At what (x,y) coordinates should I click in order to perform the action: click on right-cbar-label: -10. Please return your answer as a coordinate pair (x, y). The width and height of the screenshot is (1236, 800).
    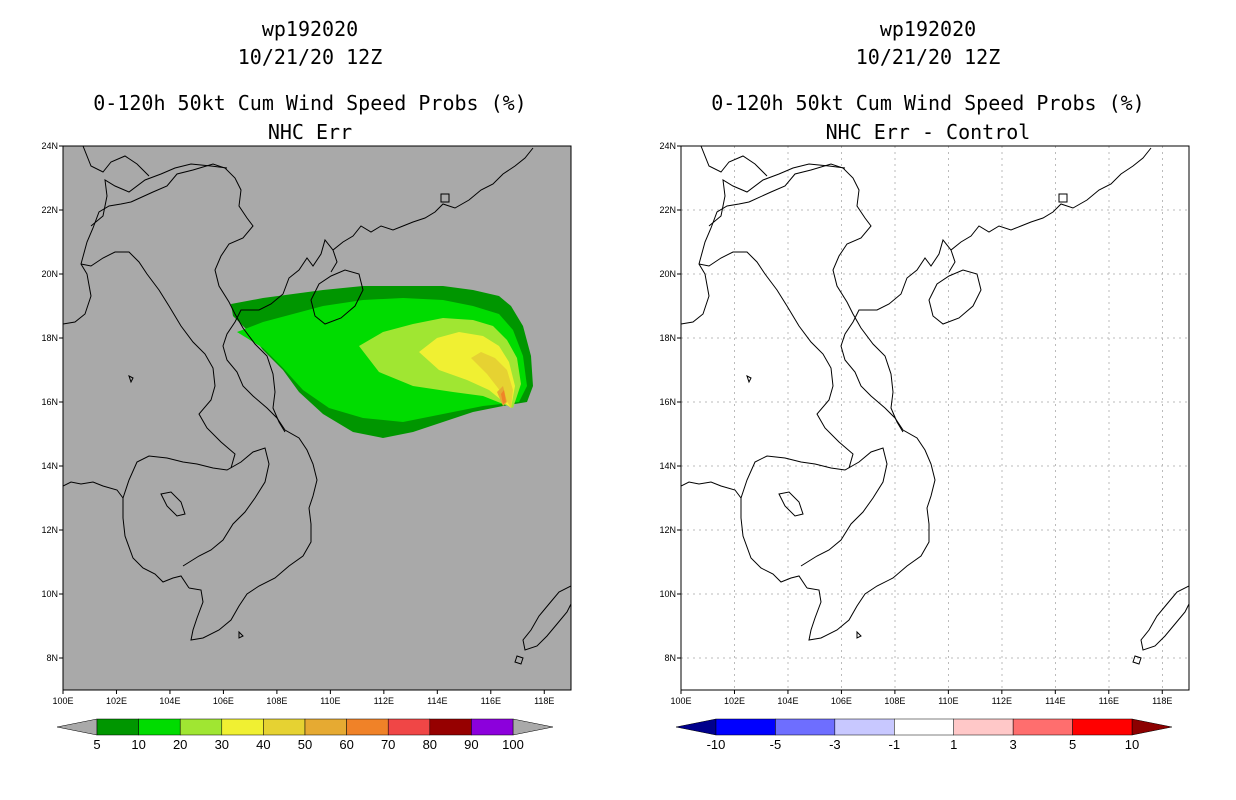
    Looking at the image, I should click on (716, 744).